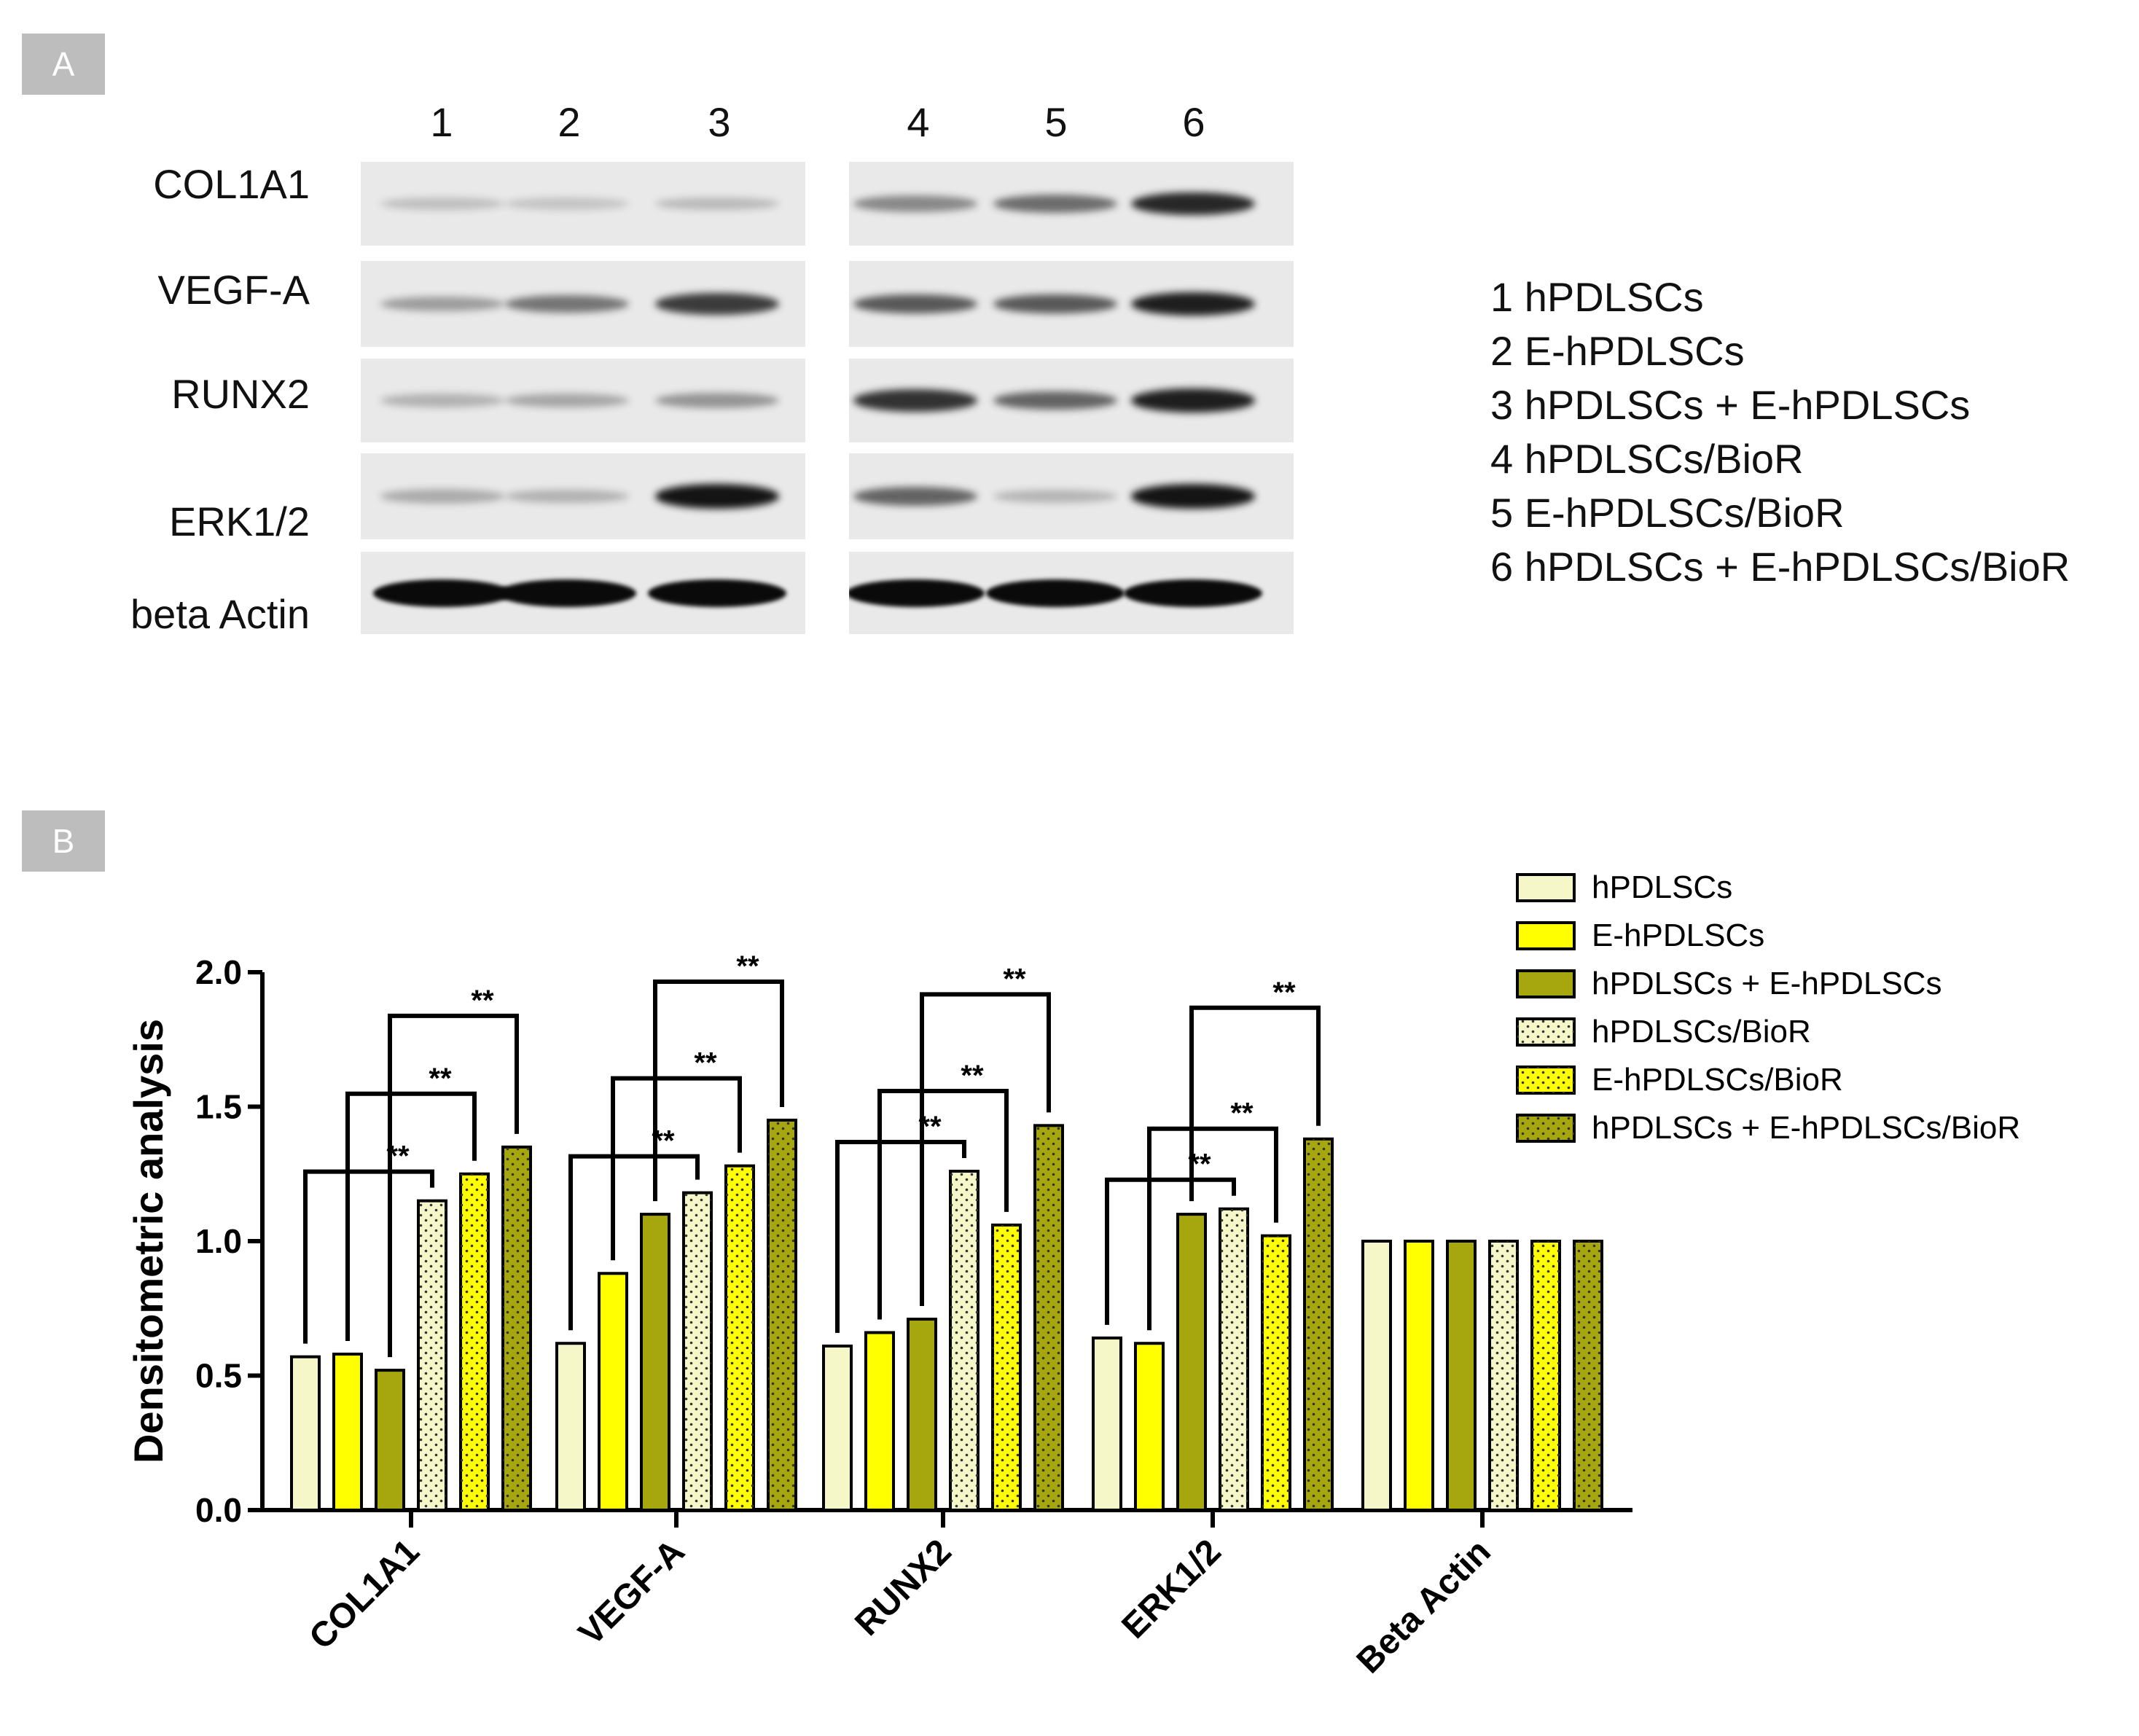  I want to click on x-tick-label: Beta Actin, so click(1424, 1606).